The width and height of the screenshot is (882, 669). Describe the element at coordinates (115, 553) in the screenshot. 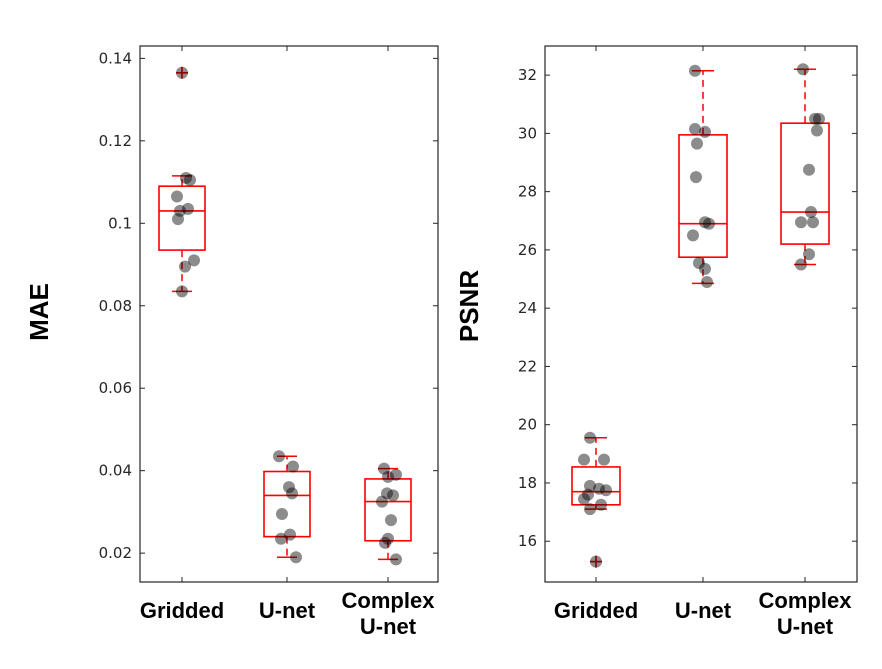

I see `y-tick-label: 0.02` at that location.